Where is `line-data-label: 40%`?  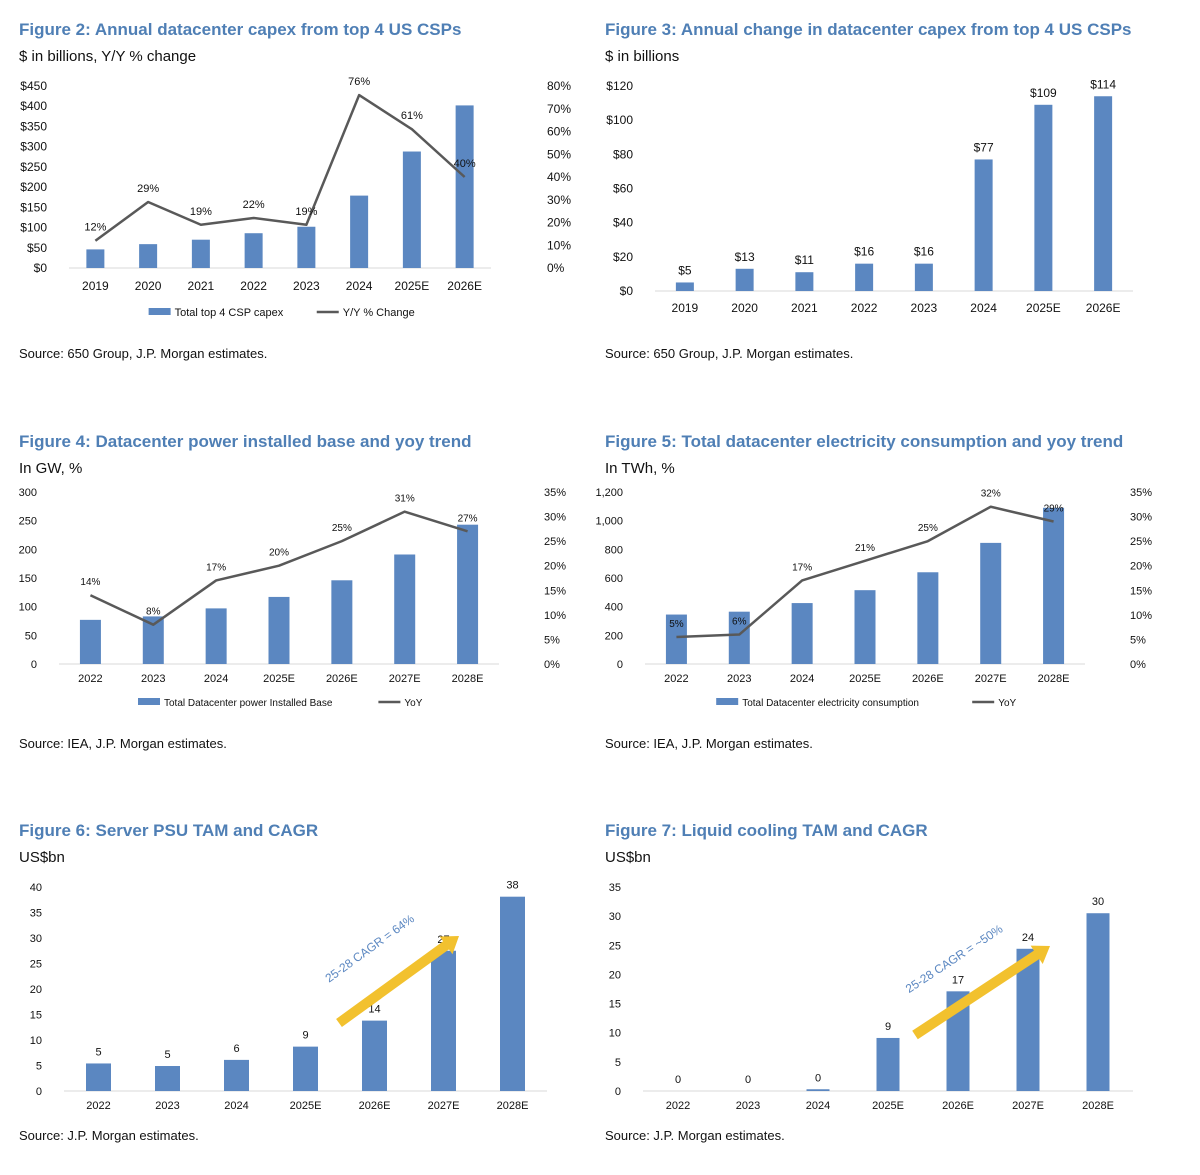
line-data-label: 40% is located at coordinates (465, 164).